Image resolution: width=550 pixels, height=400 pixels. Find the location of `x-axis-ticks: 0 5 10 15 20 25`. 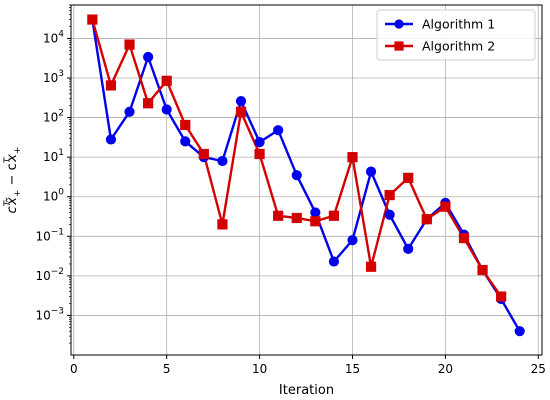

x-axis-ticks: 0 5 10 15 20 25 is located at coordinates (308, 365).